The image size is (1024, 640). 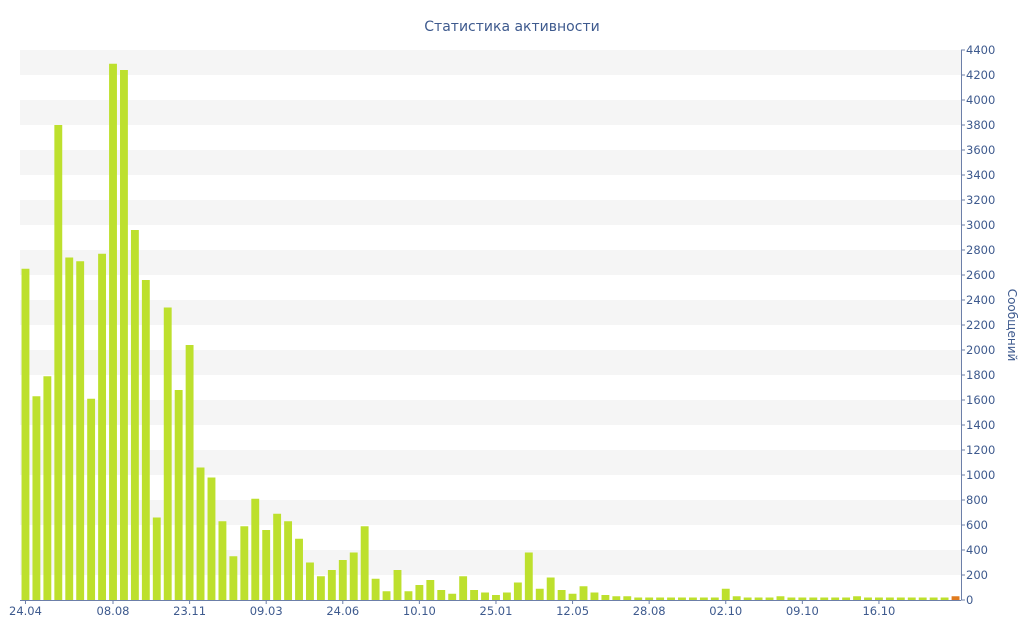 What do you see at coordinates (980, 175) in the screenshot?
I see `y-tick-label: 3400` at bounding box center [980, 175].